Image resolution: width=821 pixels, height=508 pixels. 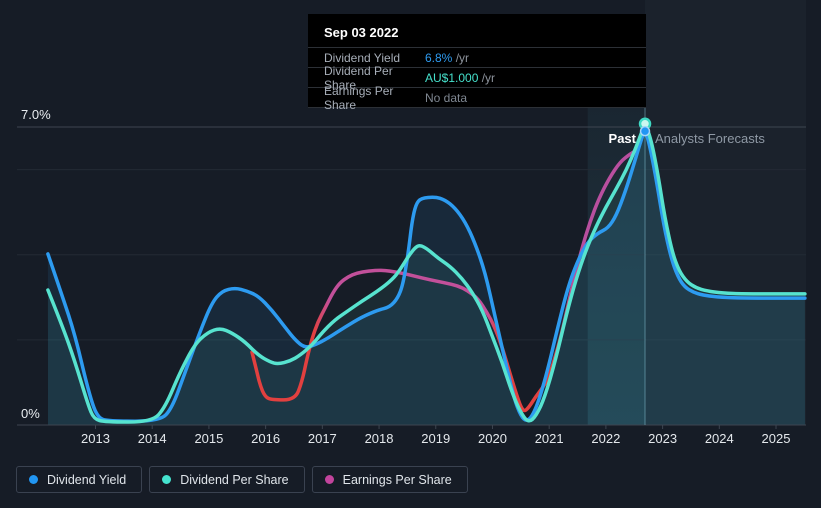 I want to click on earnings-per-share-dot-icon, so click(x=329, y=479).